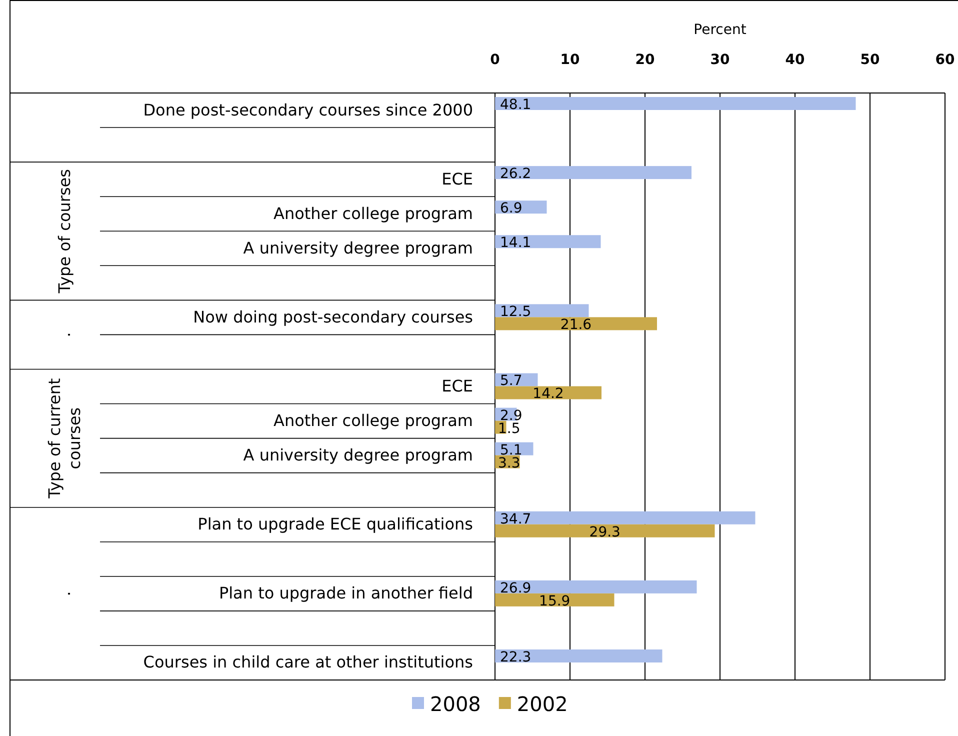  What do you see at coordinates (945, 60) in the screenshot?
I see `x-tick-label: 60` at bounding box center [945, 60].